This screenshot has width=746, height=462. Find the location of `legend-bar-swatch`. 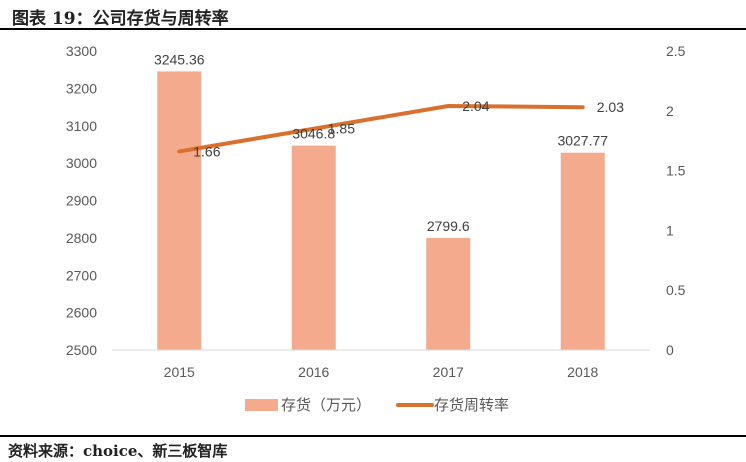

legend-bar-swatch is located at coordinates (261, 405).